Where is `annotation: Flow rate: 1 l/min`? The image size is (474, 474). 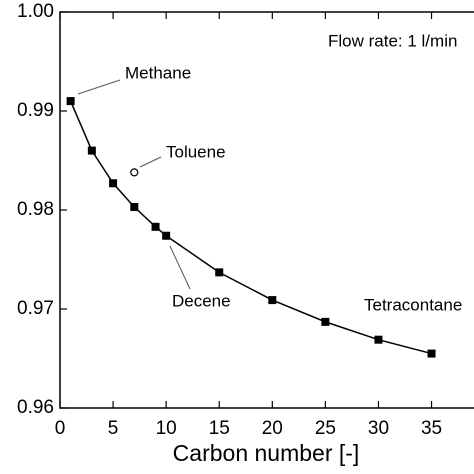
annotation: Flow rate: 1 l/min is located at coordinates (392, 40).